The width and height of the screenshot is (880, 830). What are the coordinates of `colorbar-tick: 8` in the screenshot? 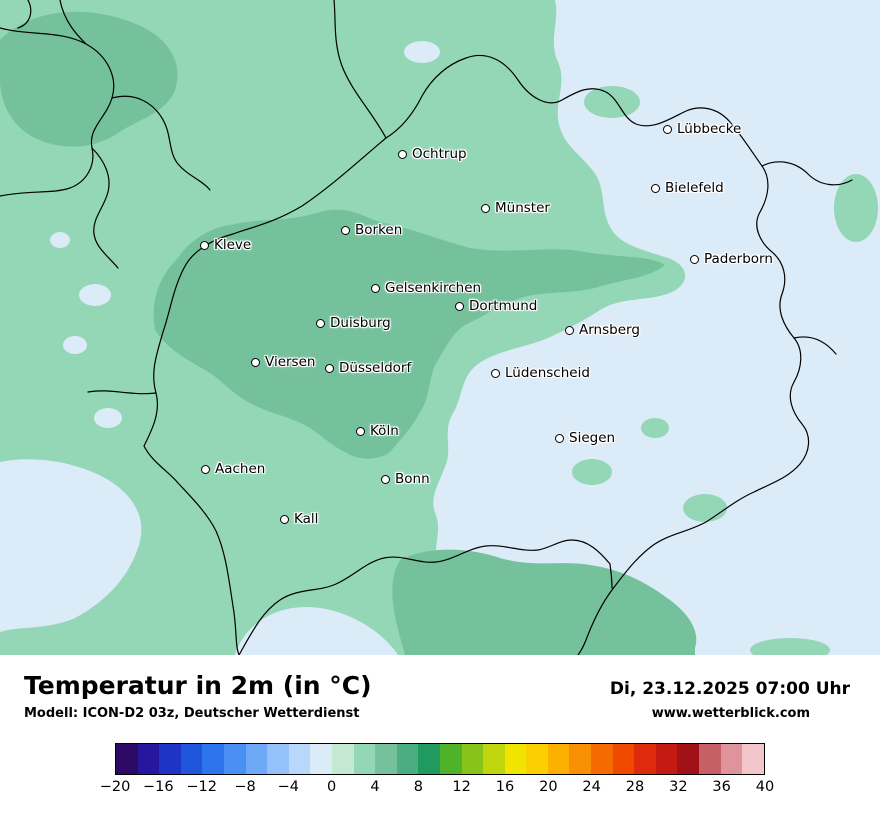 It's located at (418, 787).